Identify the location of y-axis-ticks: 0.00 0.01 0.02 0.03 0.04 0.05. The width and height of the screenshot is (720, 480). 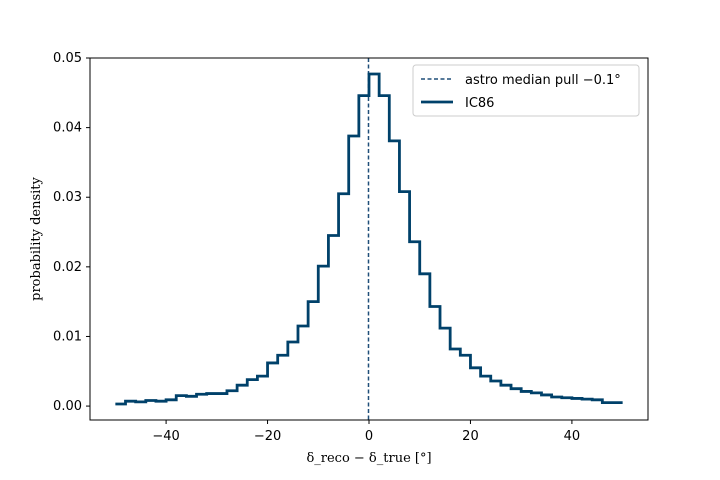
(71, 232).